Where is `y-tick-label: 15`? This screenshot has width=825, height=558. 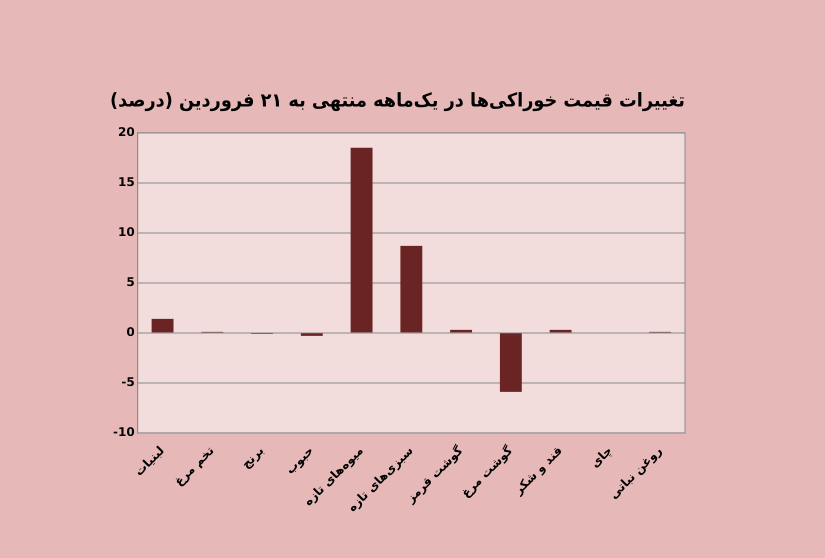
y-tick-label: 15 is located at coordinates (126, 181).